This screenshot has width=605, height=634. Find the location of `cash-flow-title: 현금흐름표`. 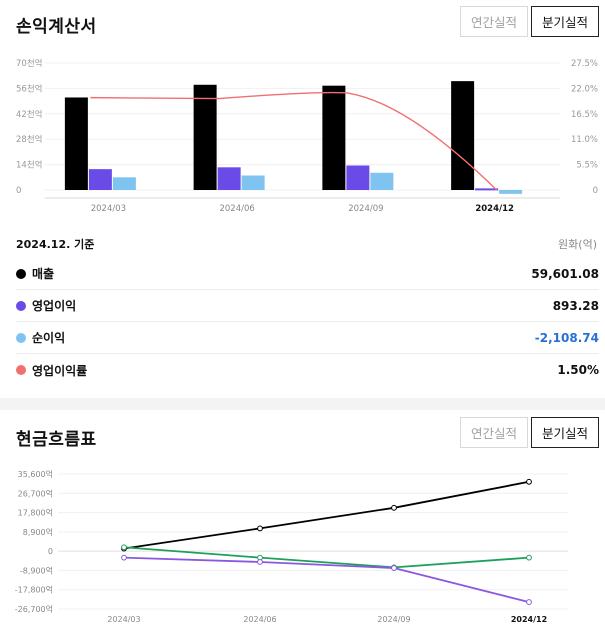

cash-flow-title: 현금흐름표 is located at coordinates (56, 440).